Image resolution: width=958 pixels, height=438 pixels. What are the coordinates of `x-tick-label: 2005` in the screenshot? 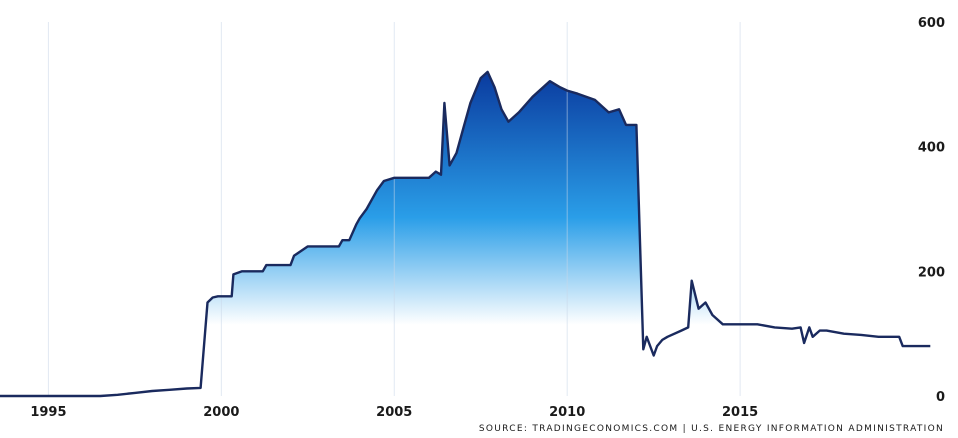 It's located at (394, 412).